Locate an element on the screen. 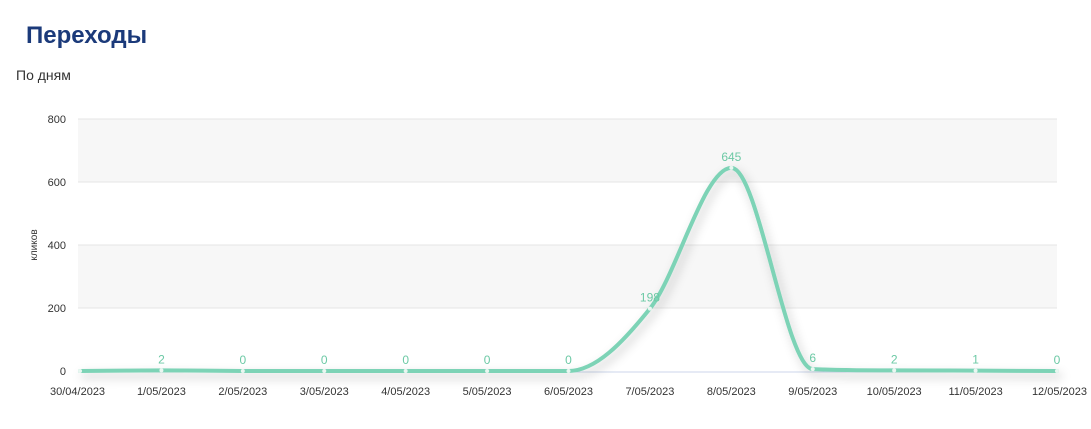 The height and width of the screenshot is (429, 1091). x-tick-label: 30/04/2023 is located at coordinates (77, 392).